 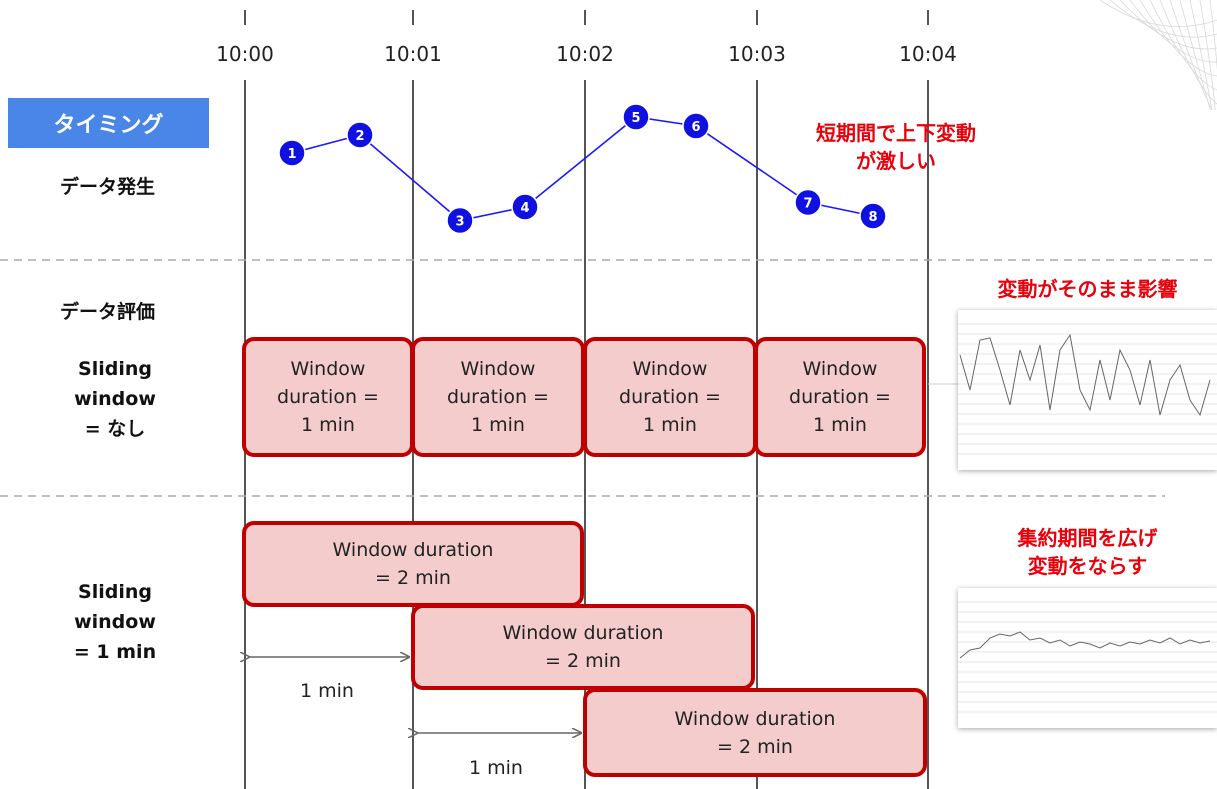 What do you see at coordinates (115, 399) in the screenshot?
I see `sliding-window-none-label: Sliding window = なし` at bounding box center [115, 399].